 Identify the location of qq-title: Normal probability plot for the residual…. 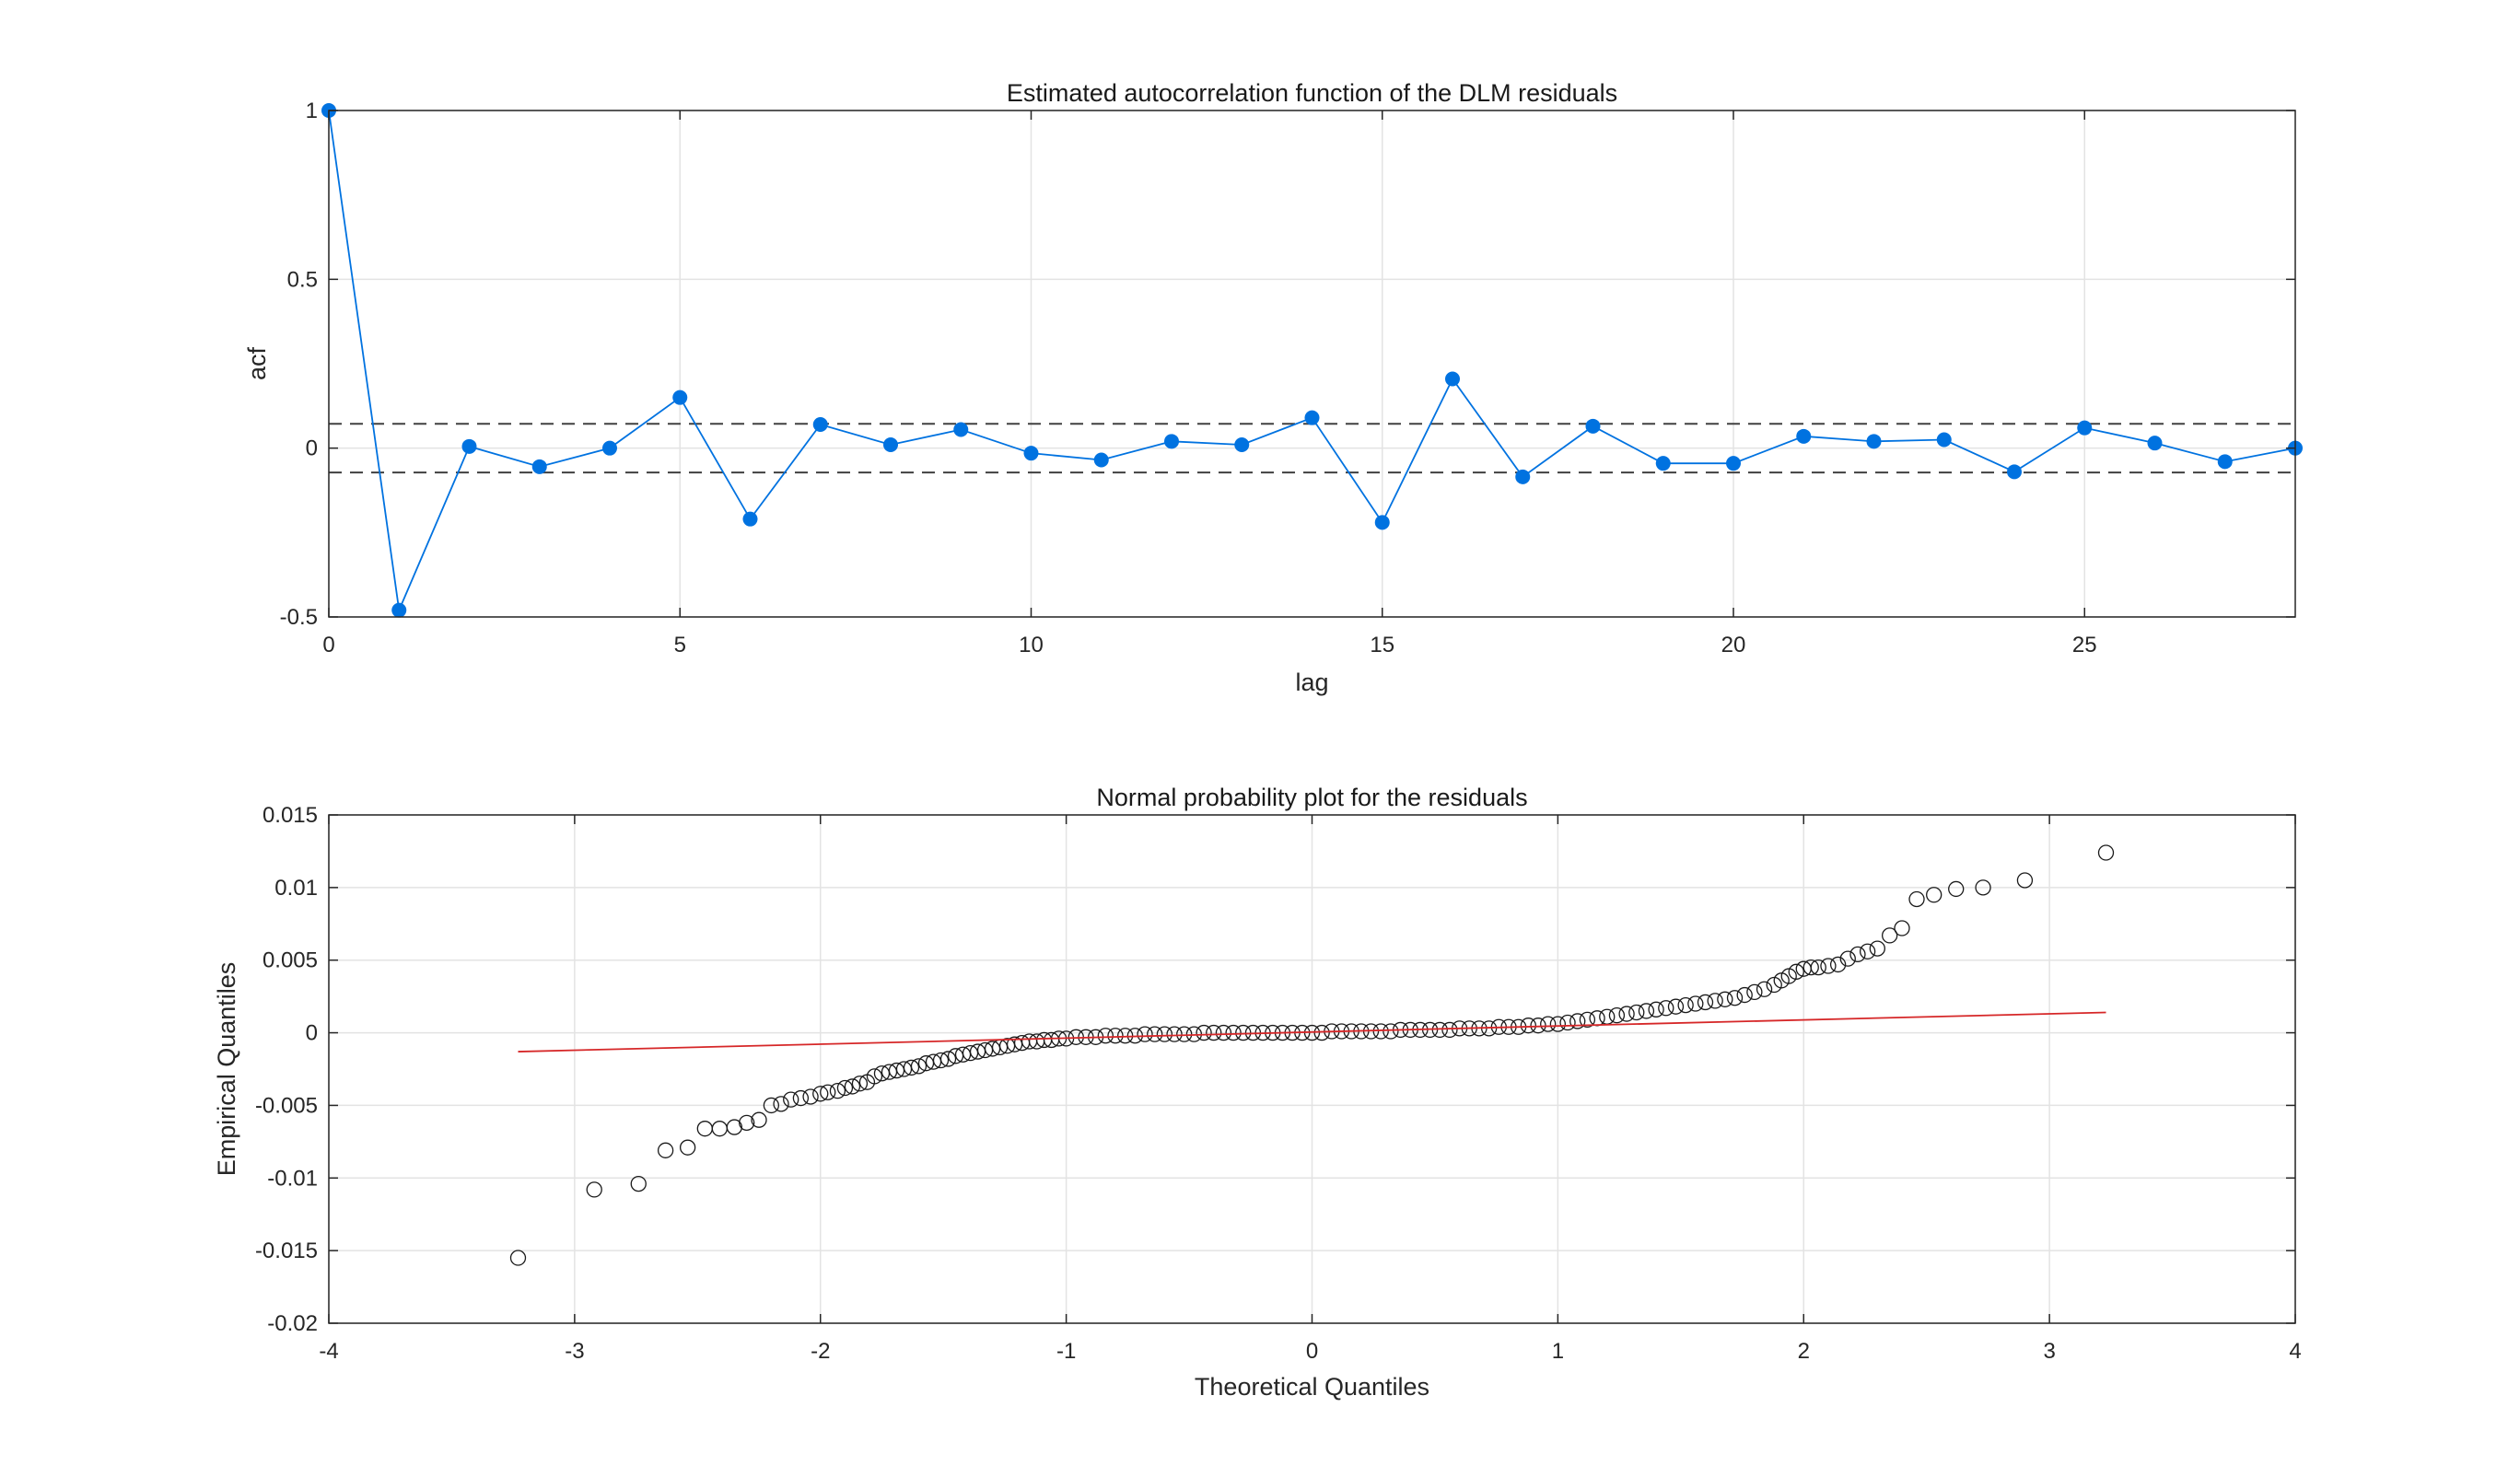
(1311, 797).